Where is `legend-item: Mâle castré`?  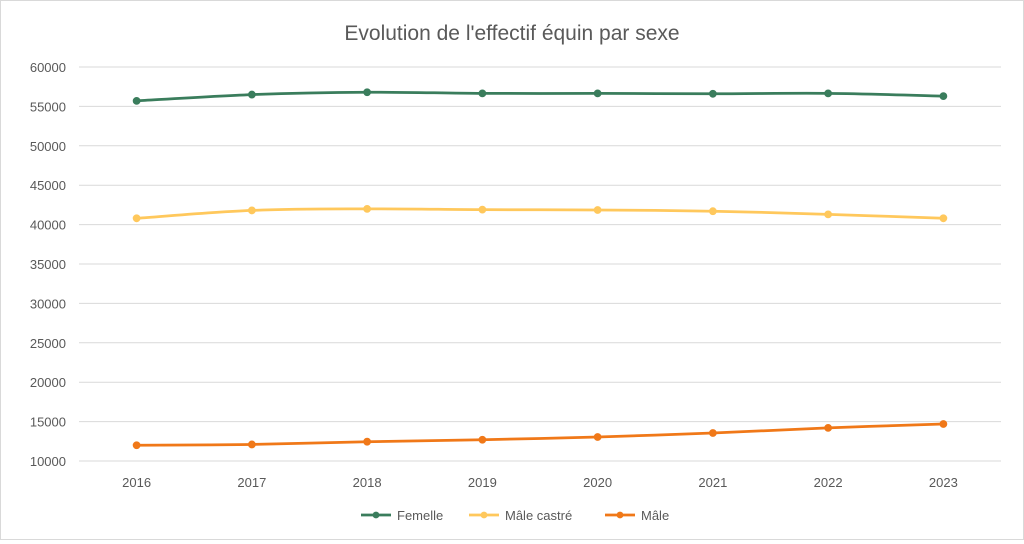 legend-item: Mâle castré is located at coordinates (520, 515).